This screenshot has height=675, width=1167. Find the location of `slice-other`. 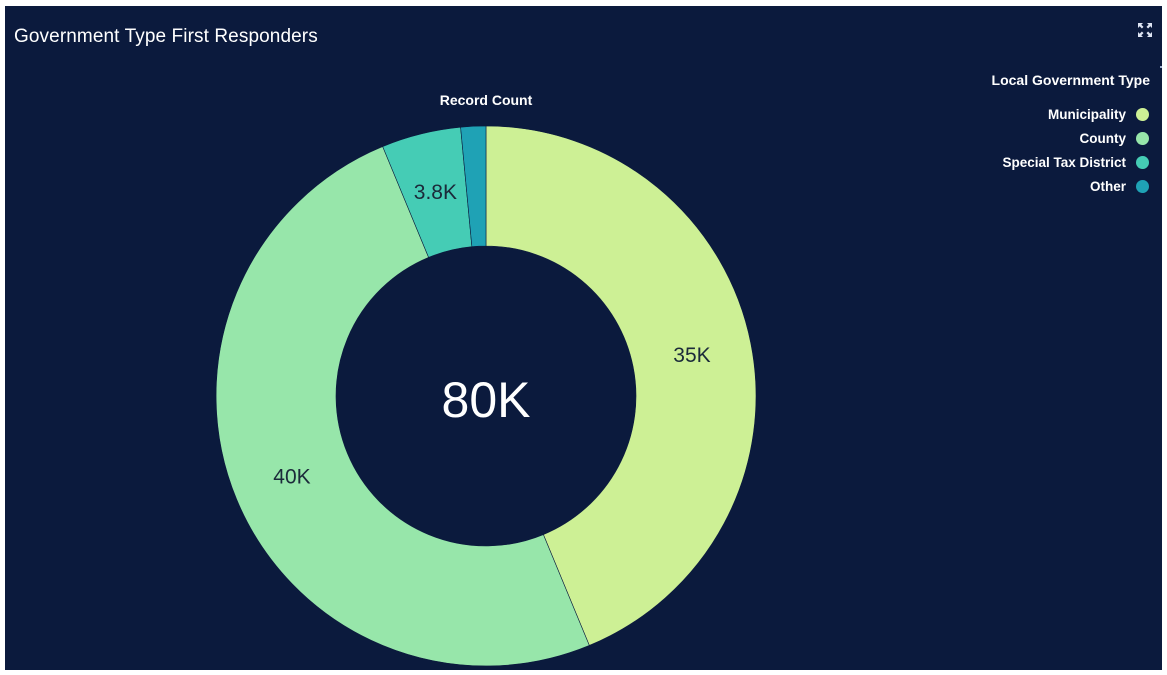

slice-other is located at coordinates (473, 186).